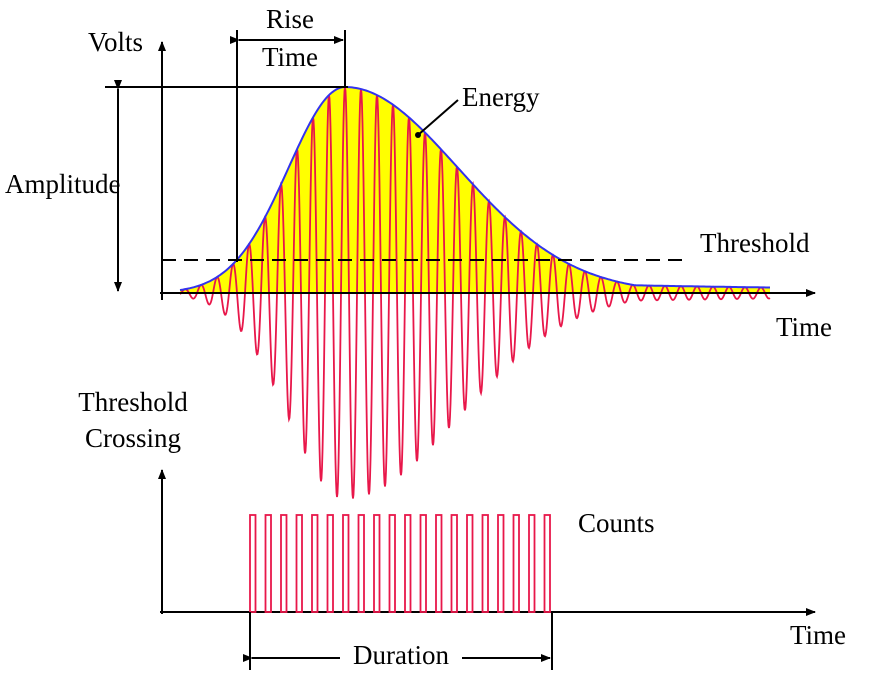  Describe the element at coordinates (418, 135) in the screenshot. I see `energy-dot` at that location.